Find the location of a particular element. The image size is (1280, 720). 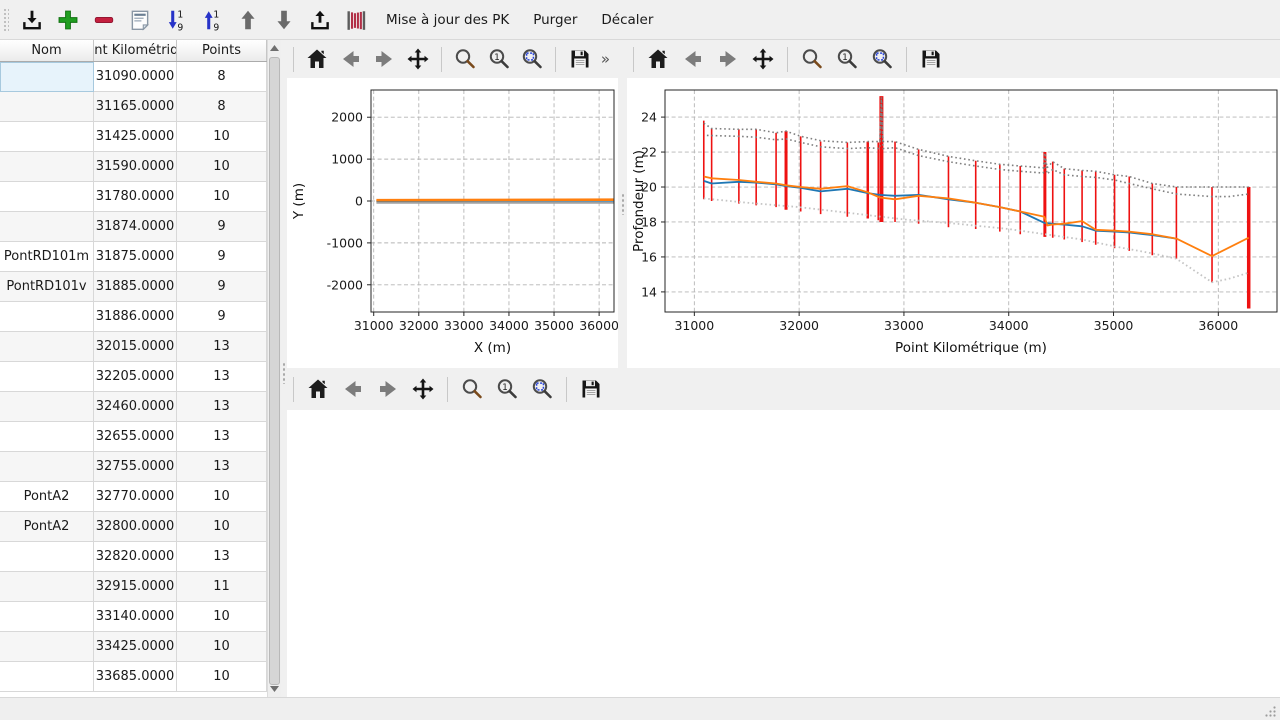

toolbar-grip is located at coordinates (5, 19).